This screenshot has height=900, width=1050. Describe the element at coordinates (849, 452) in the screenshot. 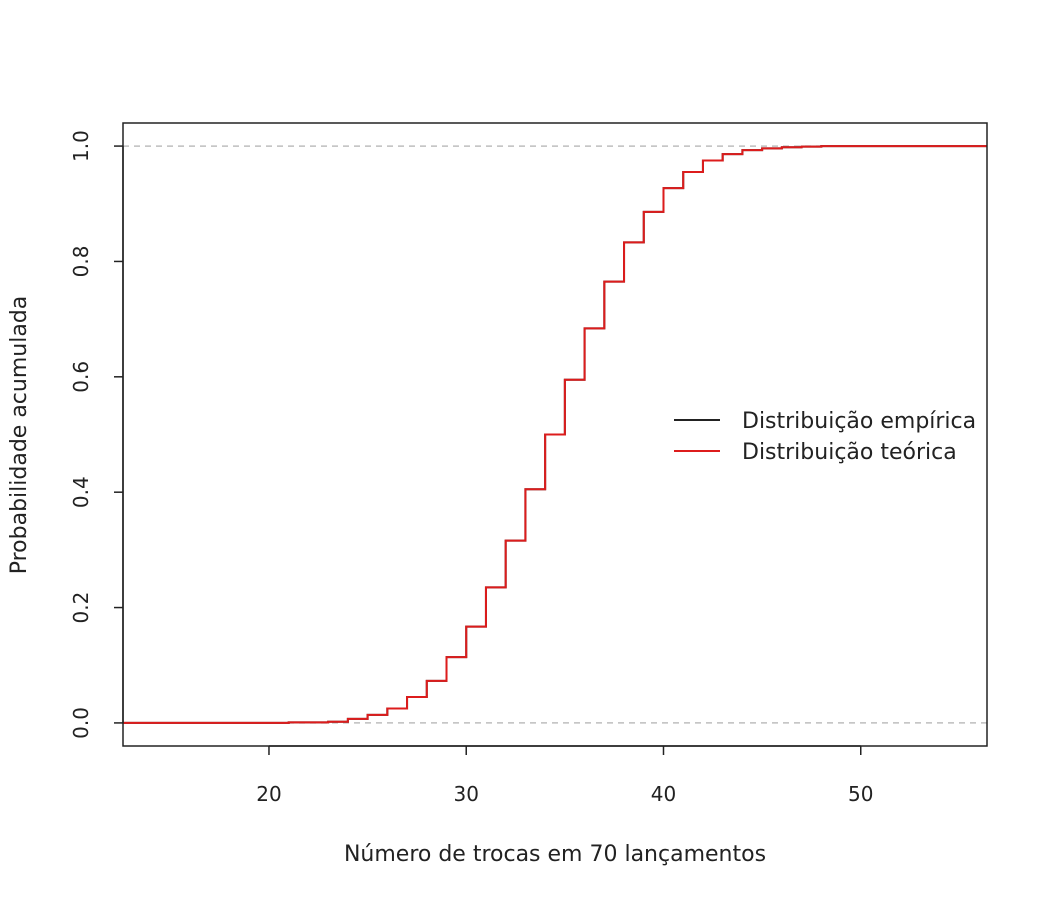

I see `legend-label-theoretical: Distribuição teórica` at that location.